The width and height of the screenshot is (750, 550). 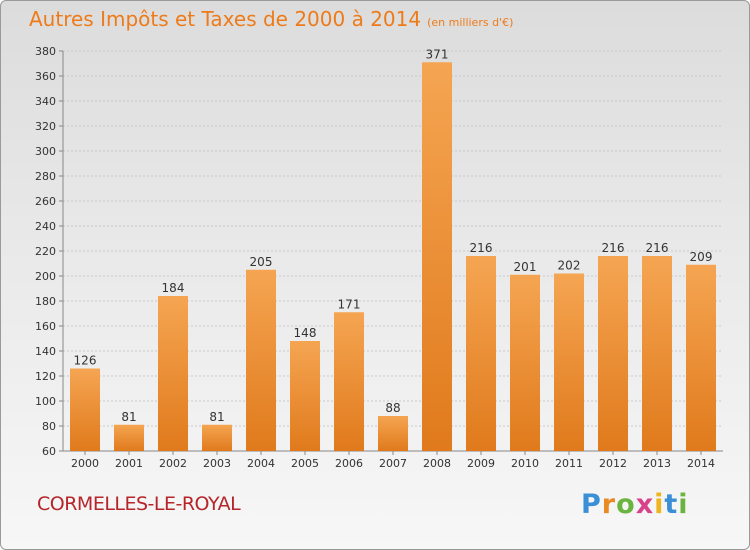 I want to click on data-label-2001: 81, so click(x=128, y=417).